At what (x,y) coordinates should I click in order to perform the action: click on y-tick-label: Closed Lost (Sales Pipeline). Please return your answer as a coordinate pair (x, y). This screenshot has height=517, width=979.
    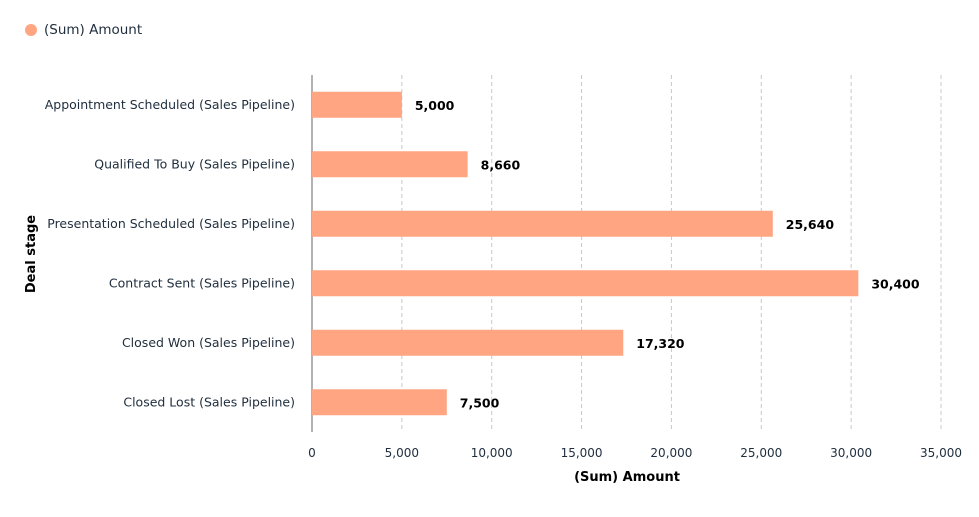
    Looking at the image, I should click on (209, 401).